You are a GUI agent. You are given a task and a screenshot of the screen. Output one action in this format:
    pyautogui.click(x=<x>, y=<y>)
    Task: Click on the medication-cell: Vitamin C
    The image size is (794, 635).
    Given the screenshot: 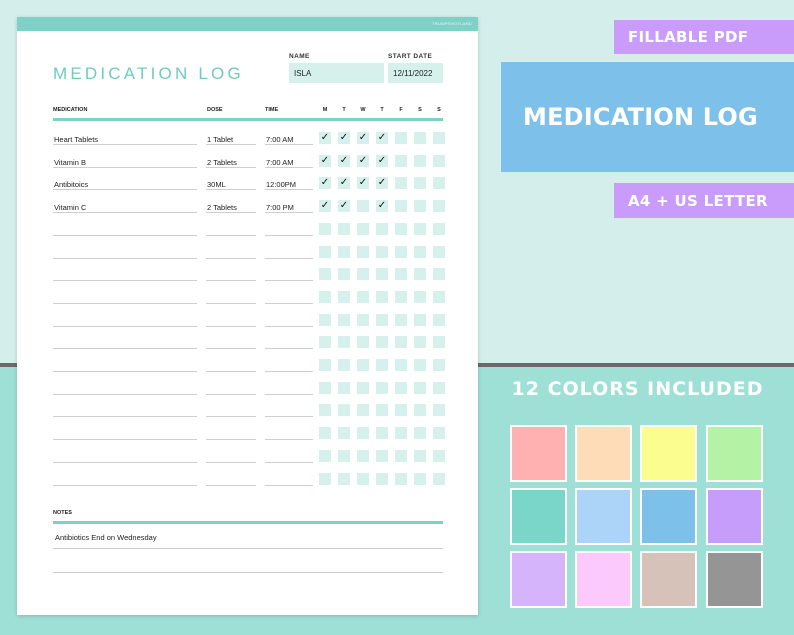 What is the action you would take?
    pyautogui.click(x=70, y=208)
    